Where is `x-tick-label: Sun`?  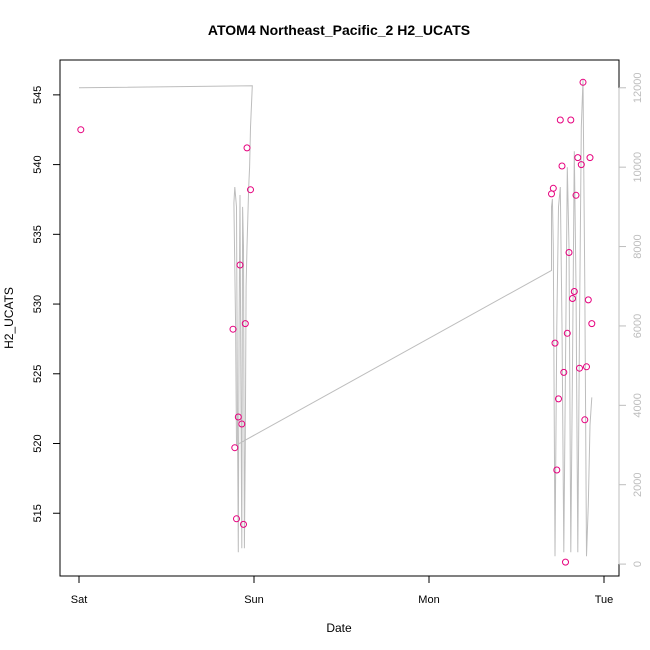 x-tick-label: Sun is located at coordinates (254, 600).